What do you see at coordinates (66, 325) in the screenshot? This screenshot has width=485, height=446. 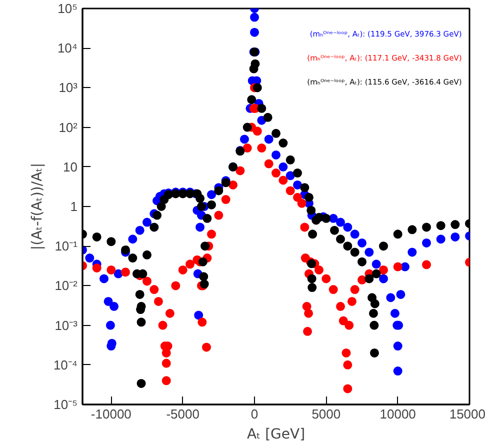 I see `y-tick-label: 10⁻³` at bounding box center [66, 325].